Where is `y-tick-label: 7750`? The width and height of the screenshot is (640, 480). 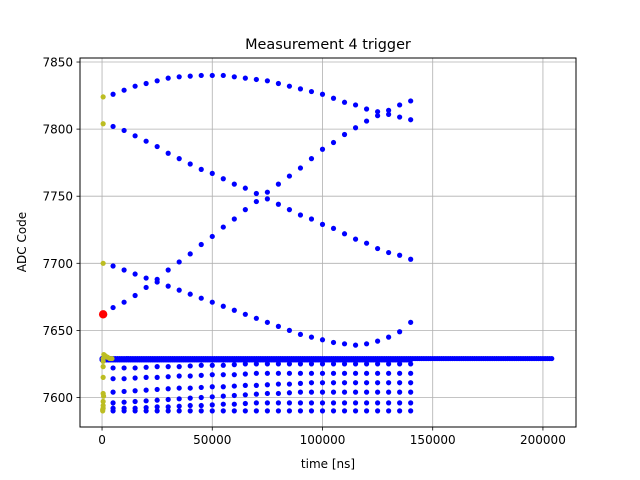 y-tick-label: 7750 is located at coordinates (57, 197).